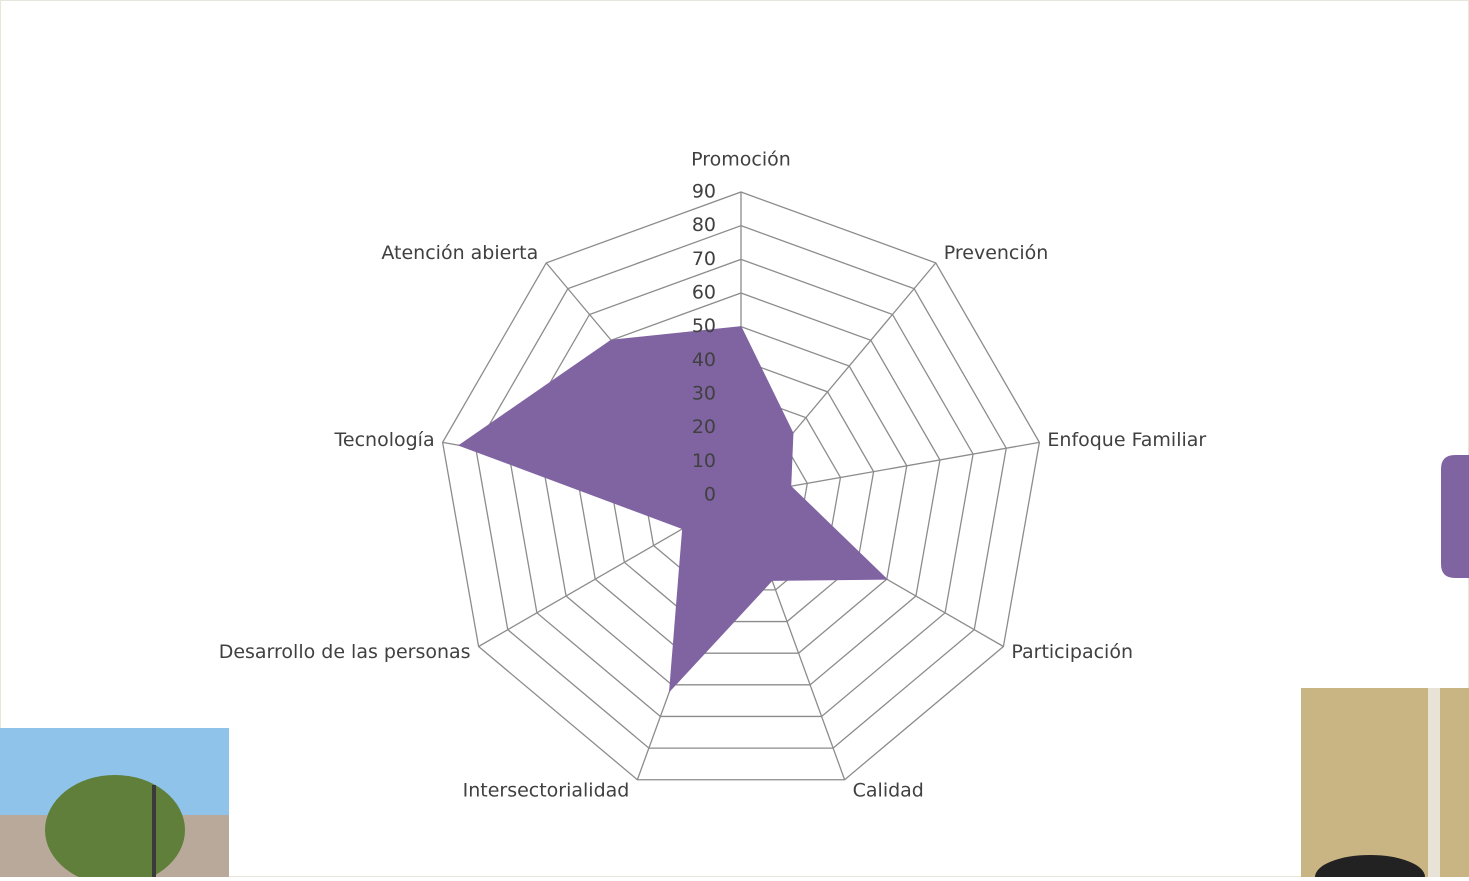 Image resolution: width=1469 pixels, height=881 pixels. I want to click on category-label: Participación, so click(1072, 652).